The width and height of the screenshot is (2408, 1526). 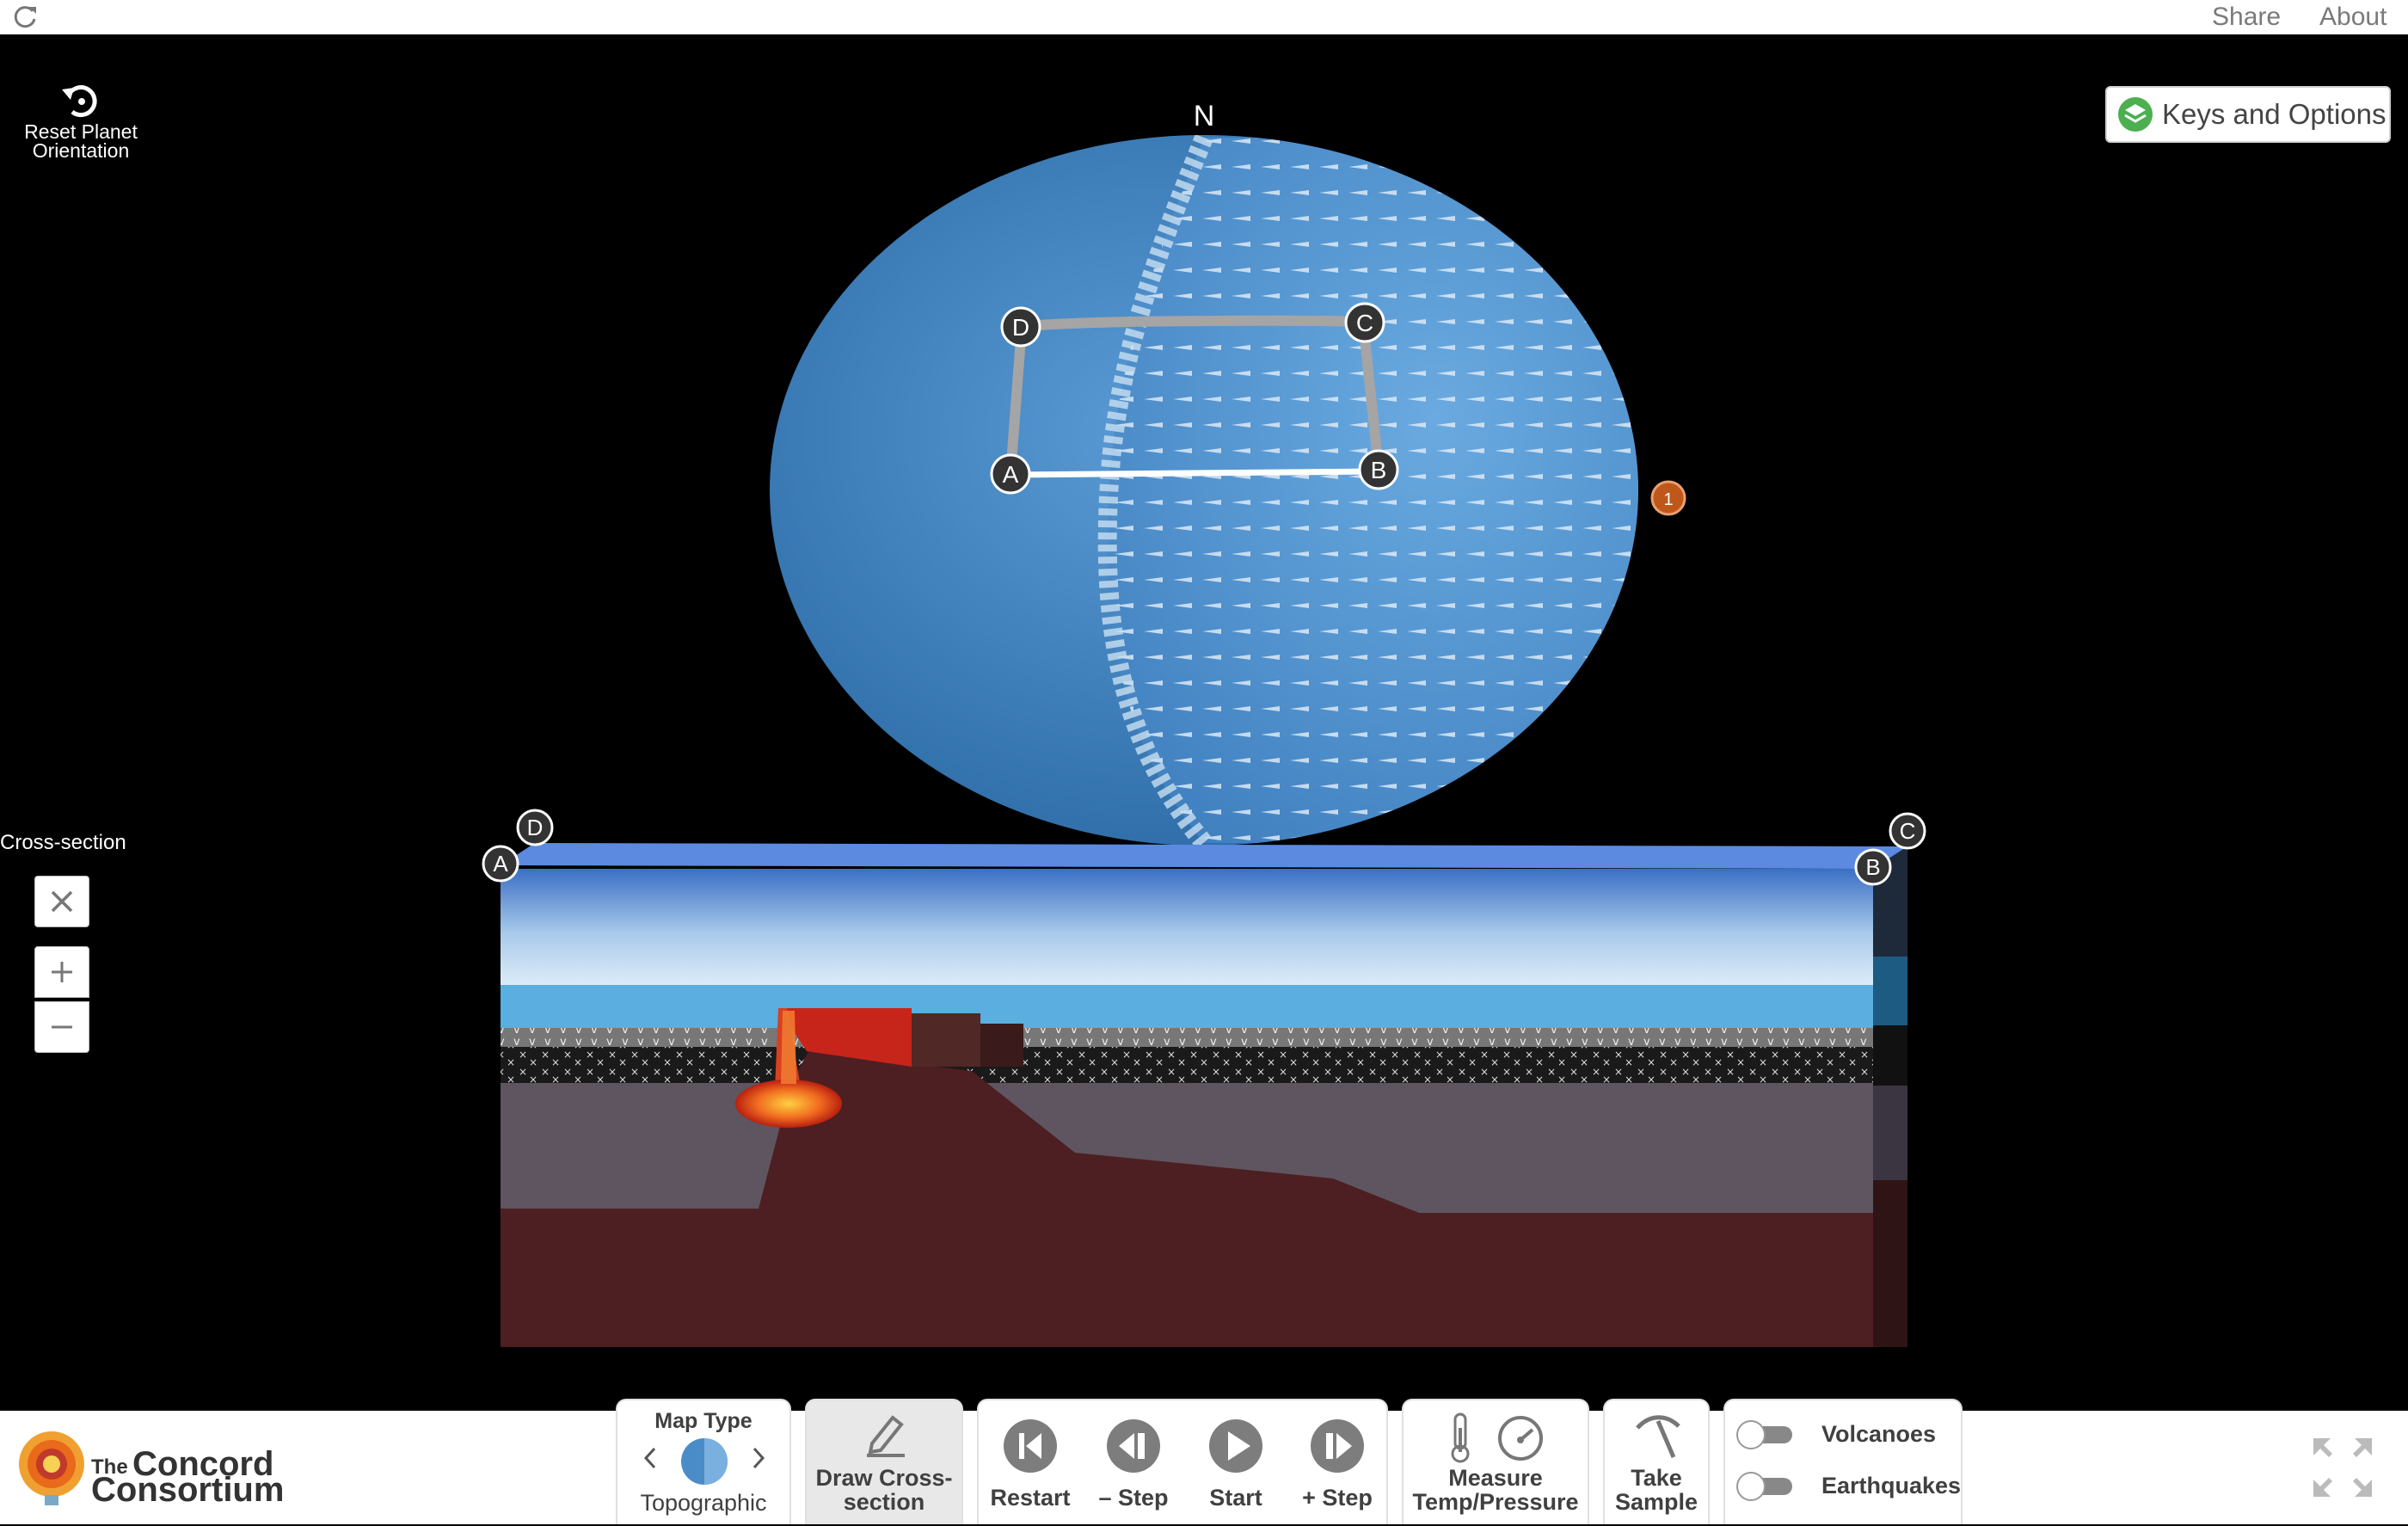 I want to click on map-type-panel: Map Type Topographic, so click(x=703, y=1462).